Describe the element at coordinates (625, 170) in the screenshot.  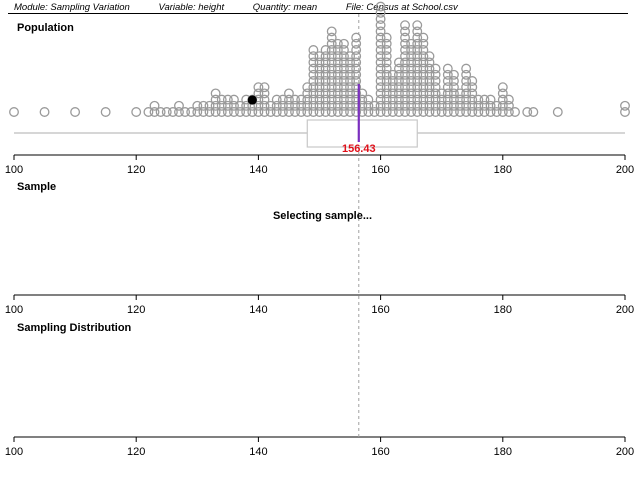
I see `tick-label: 200` at that location.